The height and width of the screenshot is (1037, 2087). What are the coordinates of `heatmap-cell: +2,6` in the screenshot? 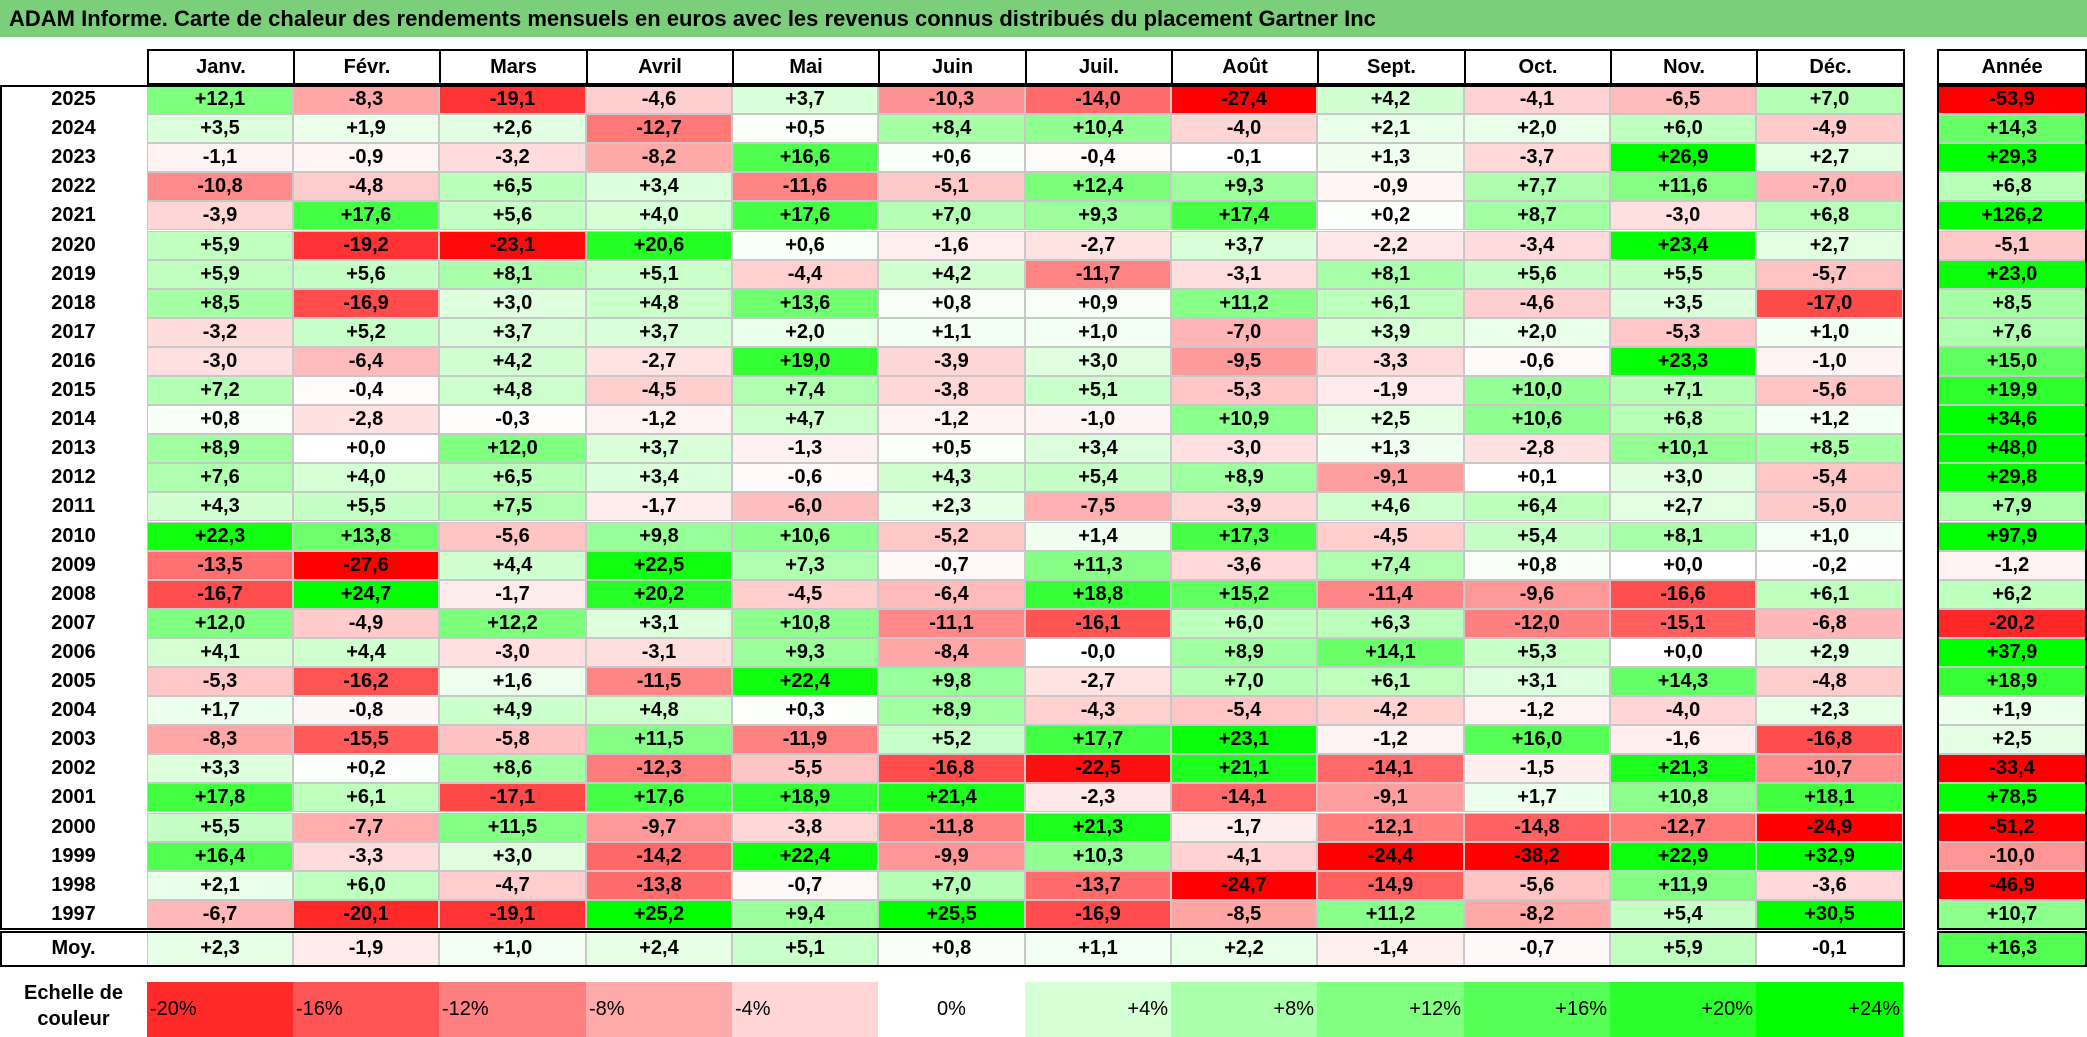 It's located at (512, 129).